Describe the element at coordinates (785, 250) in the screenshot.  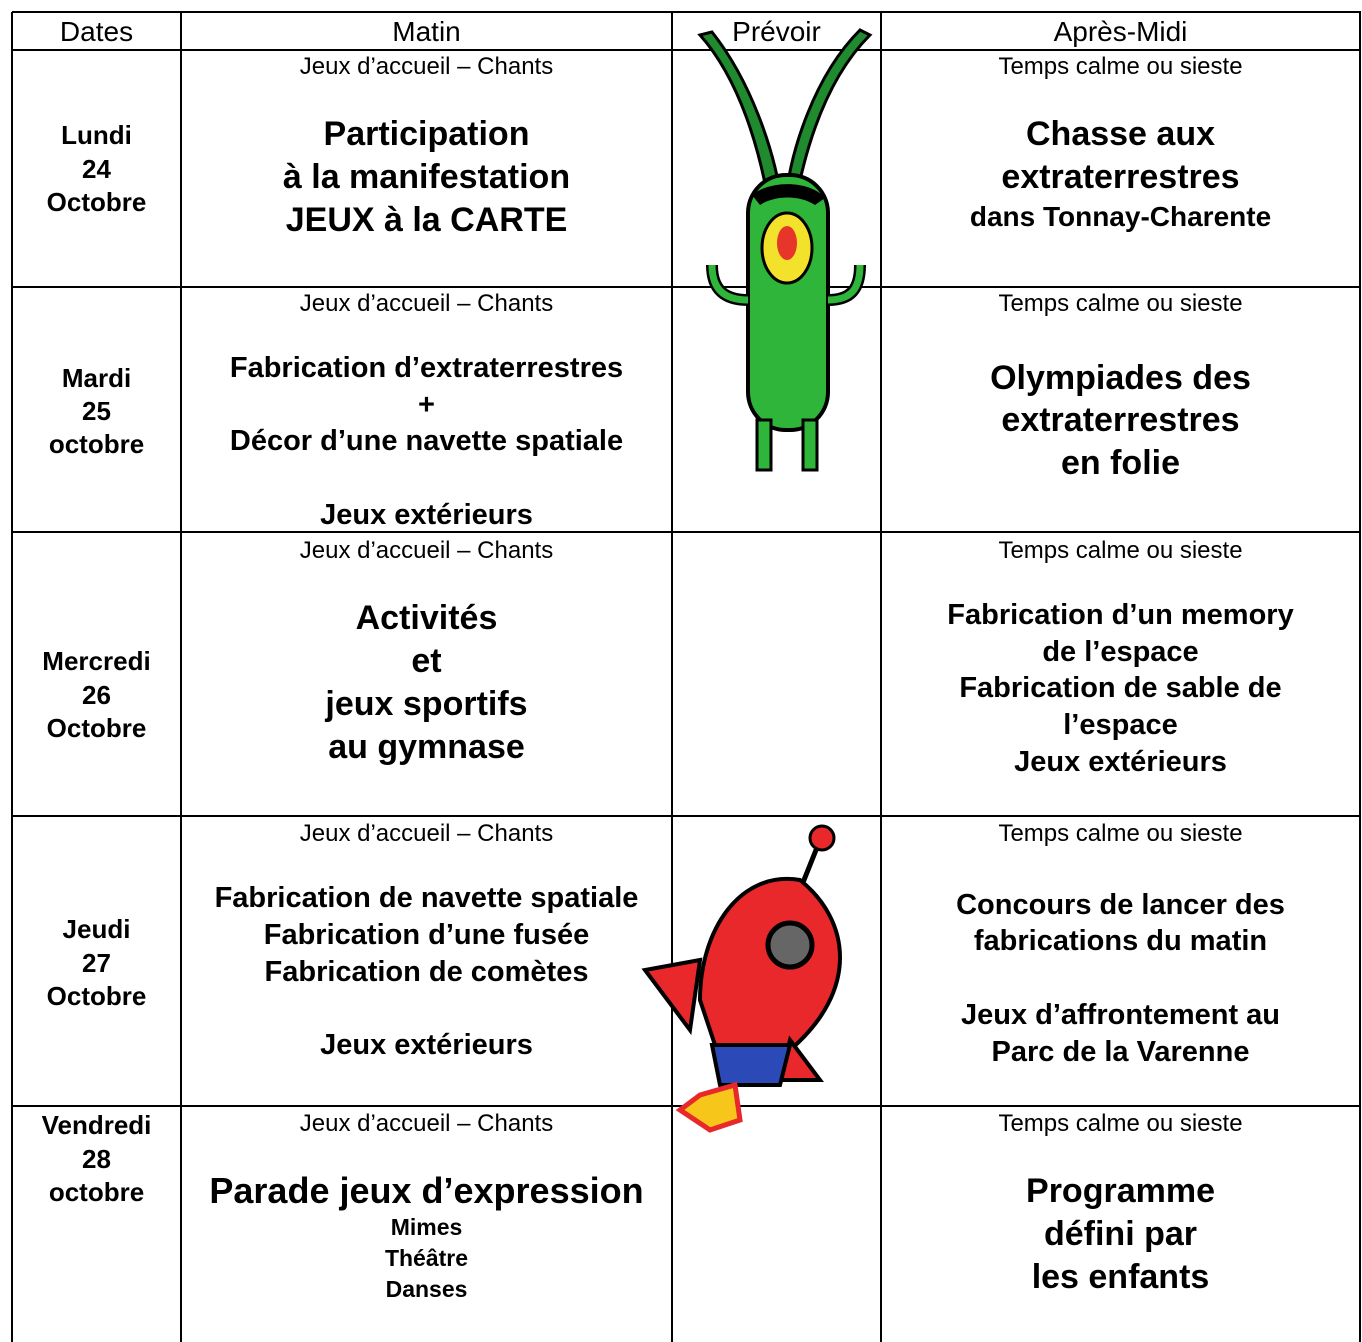
I see `plankton-illustration` at that location.